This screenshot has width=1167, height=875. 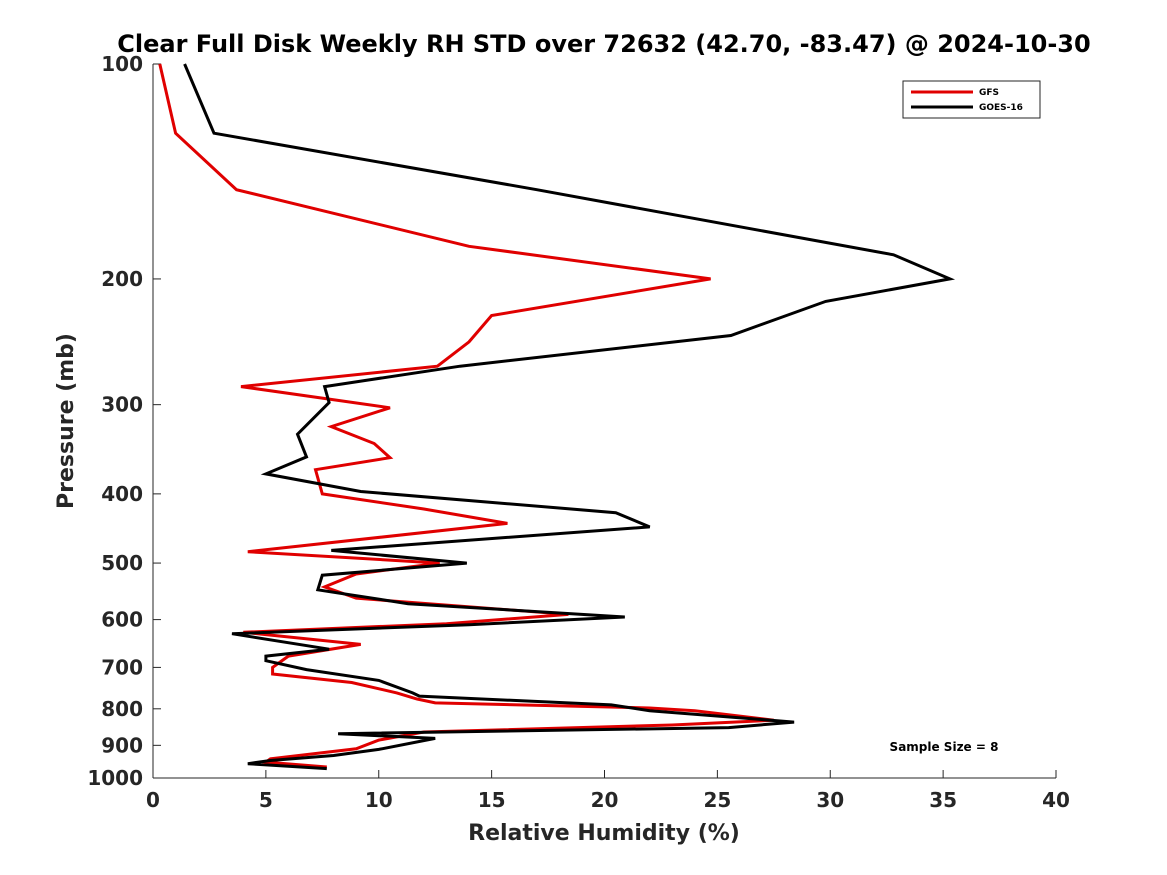 What do you see at coordinates (989, 93) in the screenshot?
I see `legend-label-gfs: GFS` at bounding box center [989, 93].